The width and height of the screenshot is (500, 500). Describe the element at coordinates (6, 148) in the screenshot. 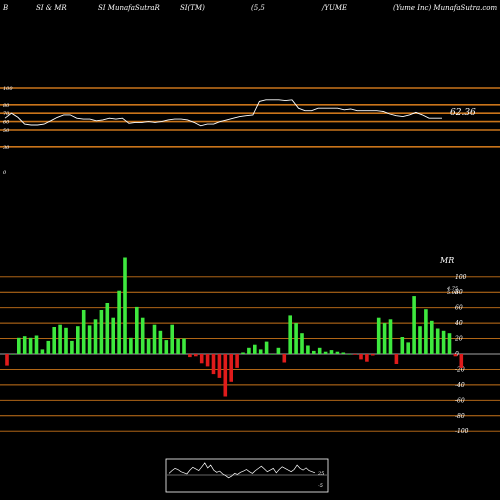

I see `rsi-tick-label: 30` at that location.